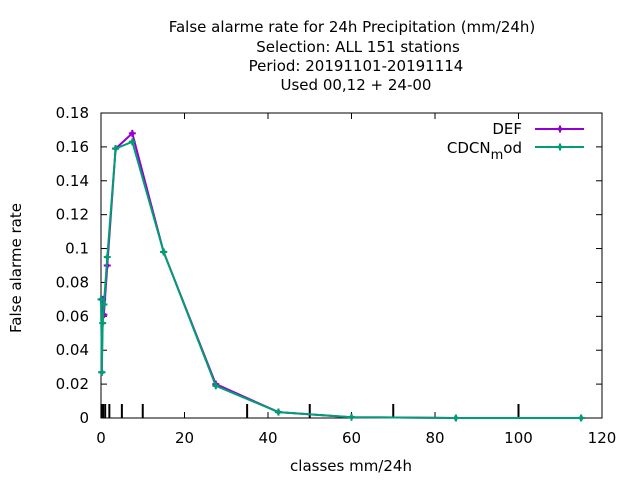 This screenshot has height=480, width=640. What do you see at coordinates (469, 148) in the screenshot?
I see `legend-cdcn-main: CDCN` at bounding box center [469, 148].